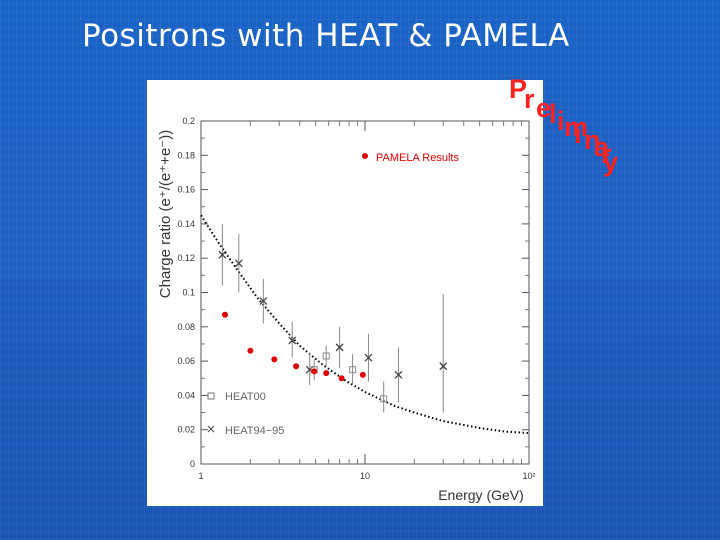 This screenshot has height=540, width=720. What do you see at coordinates (481, 495) in the screenshot?
I see `x-axis-label: Energy (GeV)` at bounding box center [481, 495].